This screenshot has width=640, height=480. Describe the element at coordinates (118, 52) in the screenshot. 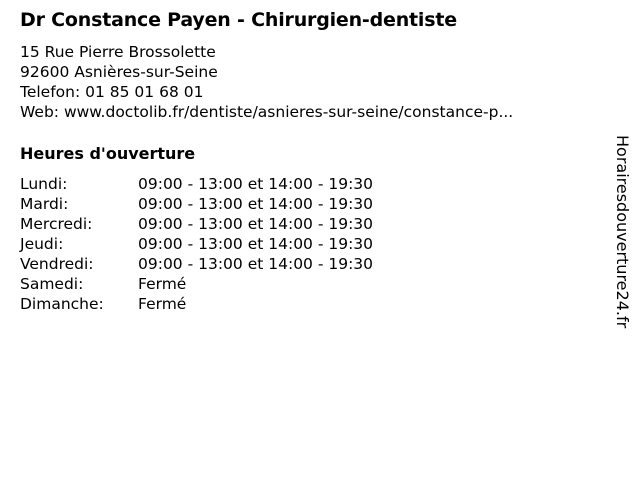

I see `street-address: 15 Rue Pierre Brossolette` at that location.